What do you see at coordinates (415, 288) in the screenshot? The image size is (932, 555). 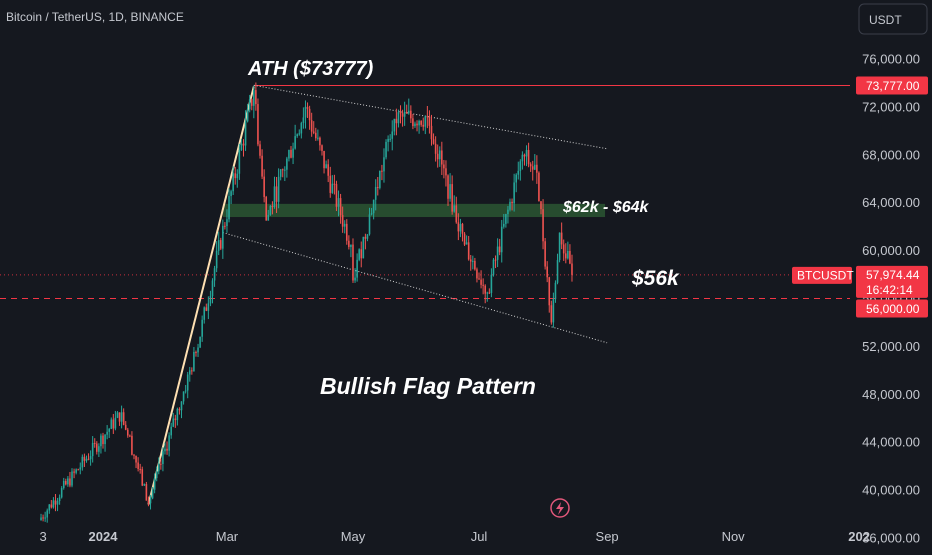 I see `channel-lower-line` at bounding box center [415, 288].